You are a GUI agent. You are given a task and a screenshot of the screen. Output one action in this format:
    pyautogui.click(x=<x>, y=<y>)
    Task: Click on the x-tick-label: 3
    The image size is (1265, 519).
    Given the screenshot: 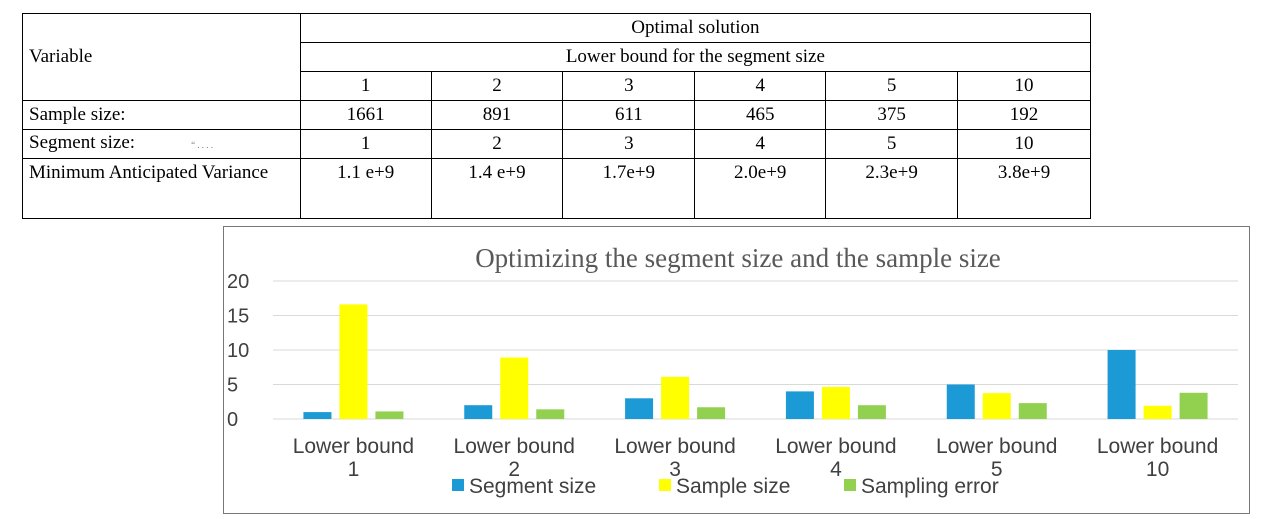 What is the action you would take?
    pyautogui.click(x=675, y=469)
    